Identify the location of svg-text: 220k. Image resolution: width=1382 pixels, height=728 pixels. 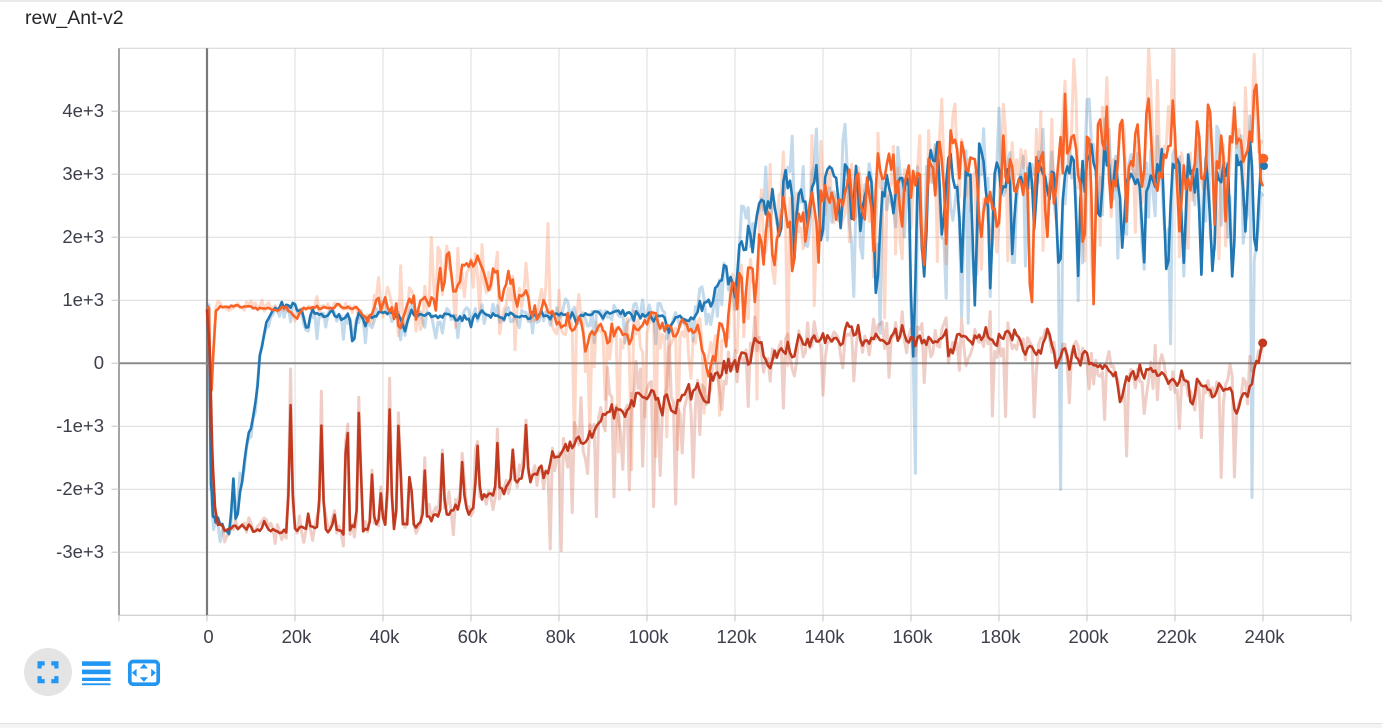
(1176, 636).